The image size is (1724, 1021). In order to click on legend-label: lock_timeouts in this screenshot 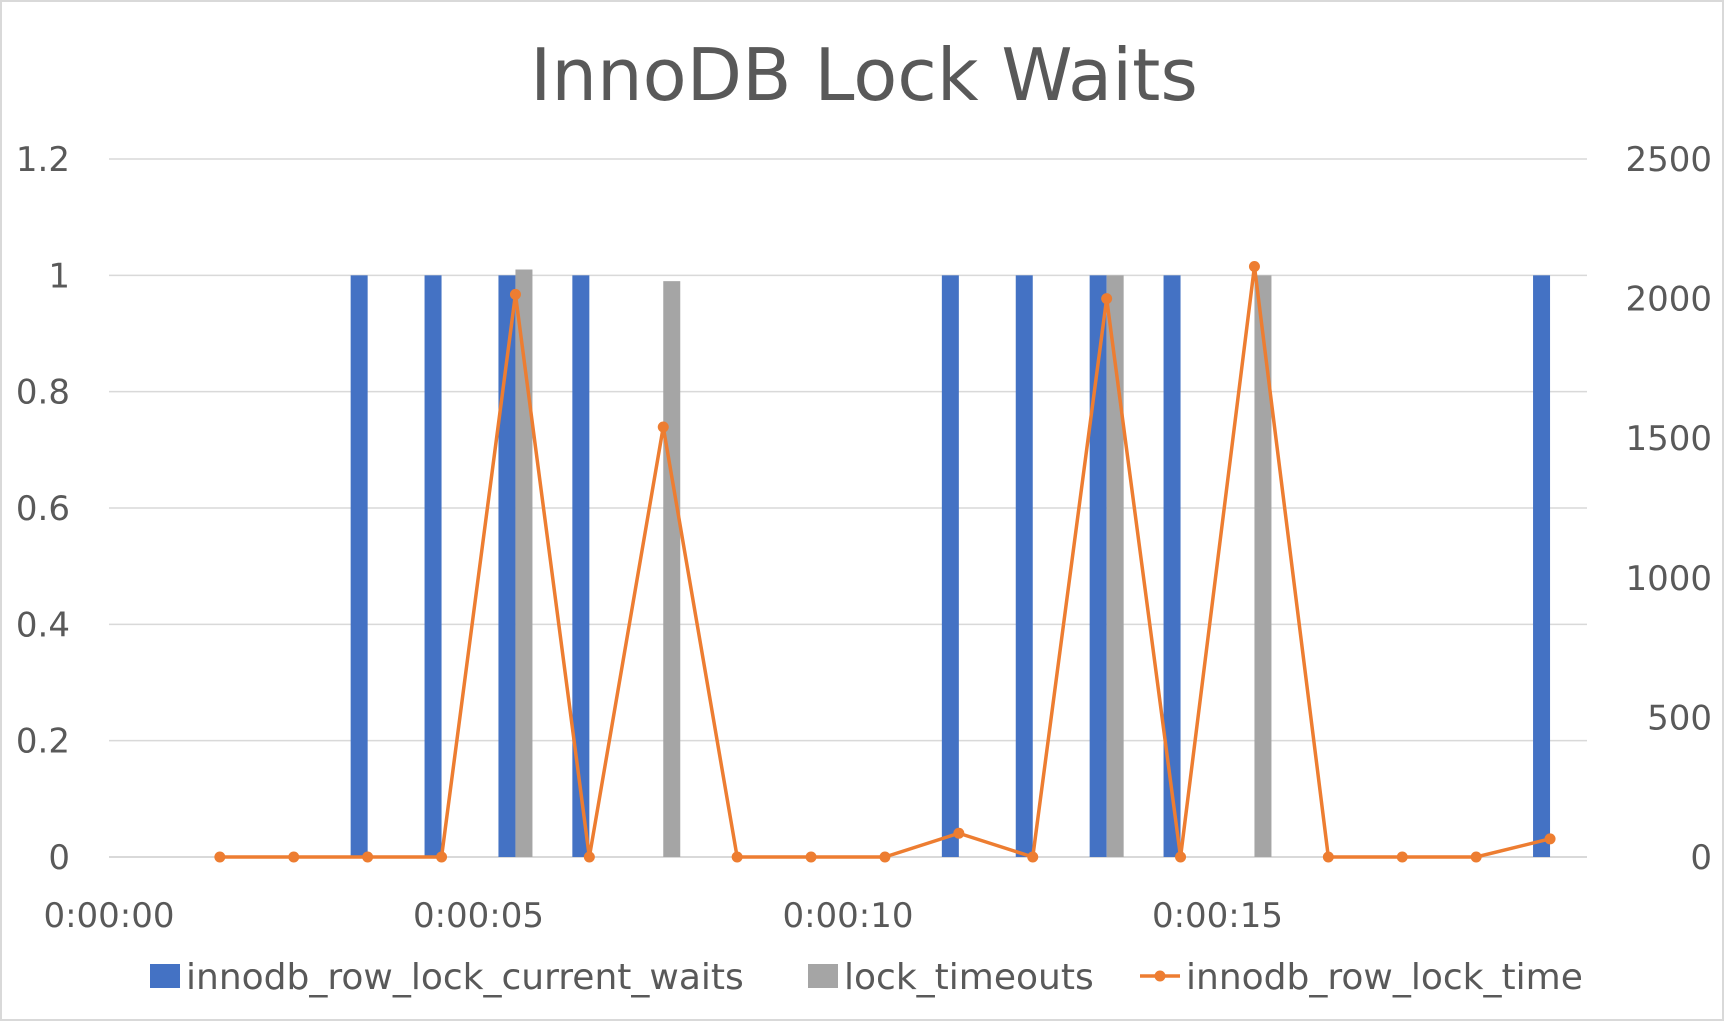, I will do `click(969, 977)`.